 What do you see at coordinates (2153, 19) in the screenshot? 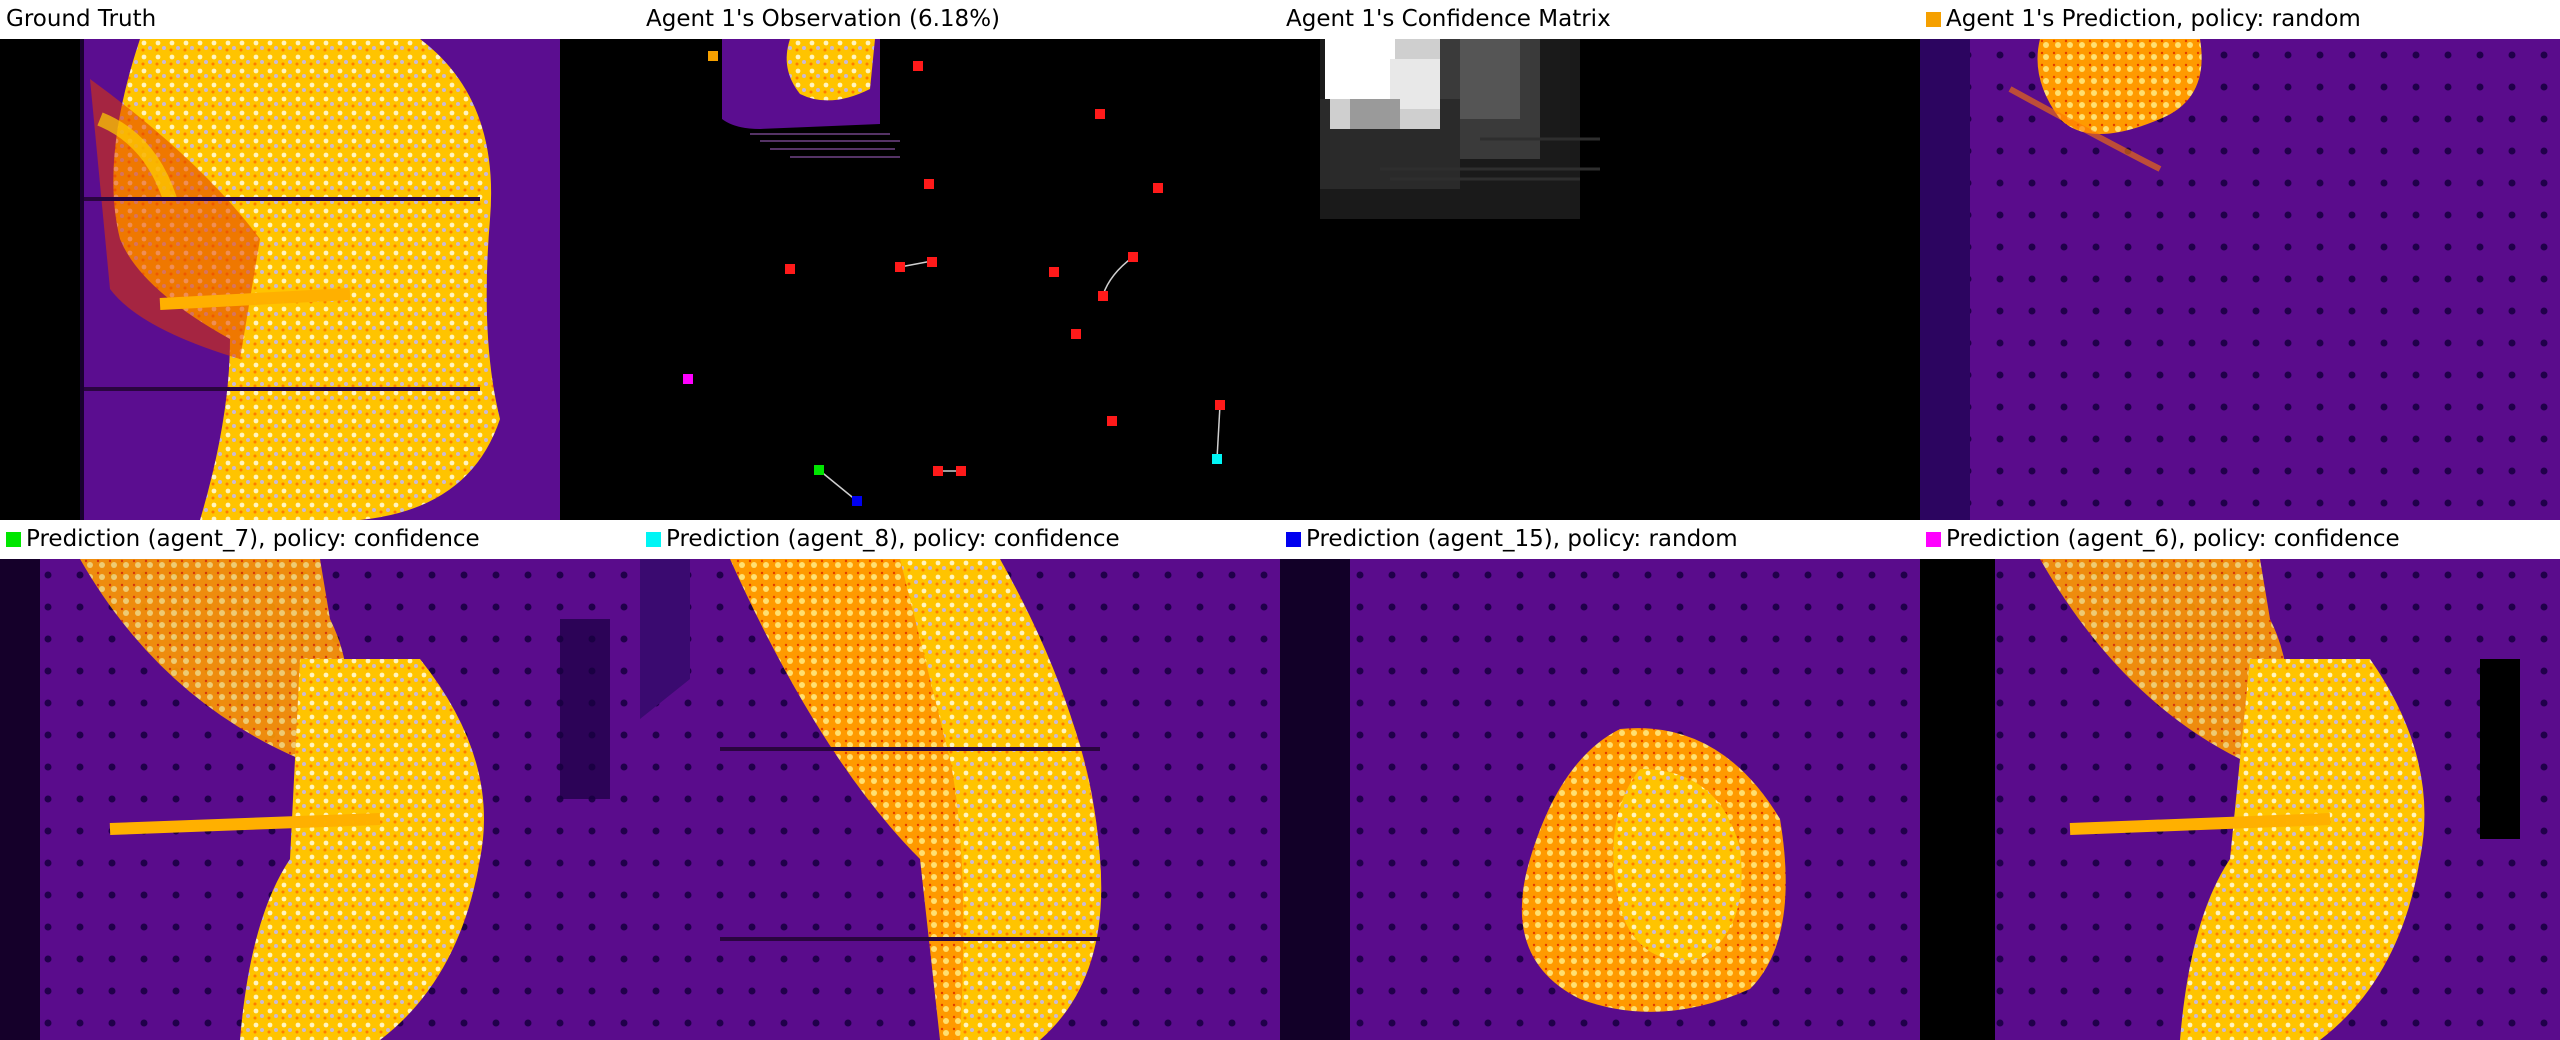
I see `panel-title-text: Agent 1's Prediction, policy: random` at bounding box center [2153, 19].